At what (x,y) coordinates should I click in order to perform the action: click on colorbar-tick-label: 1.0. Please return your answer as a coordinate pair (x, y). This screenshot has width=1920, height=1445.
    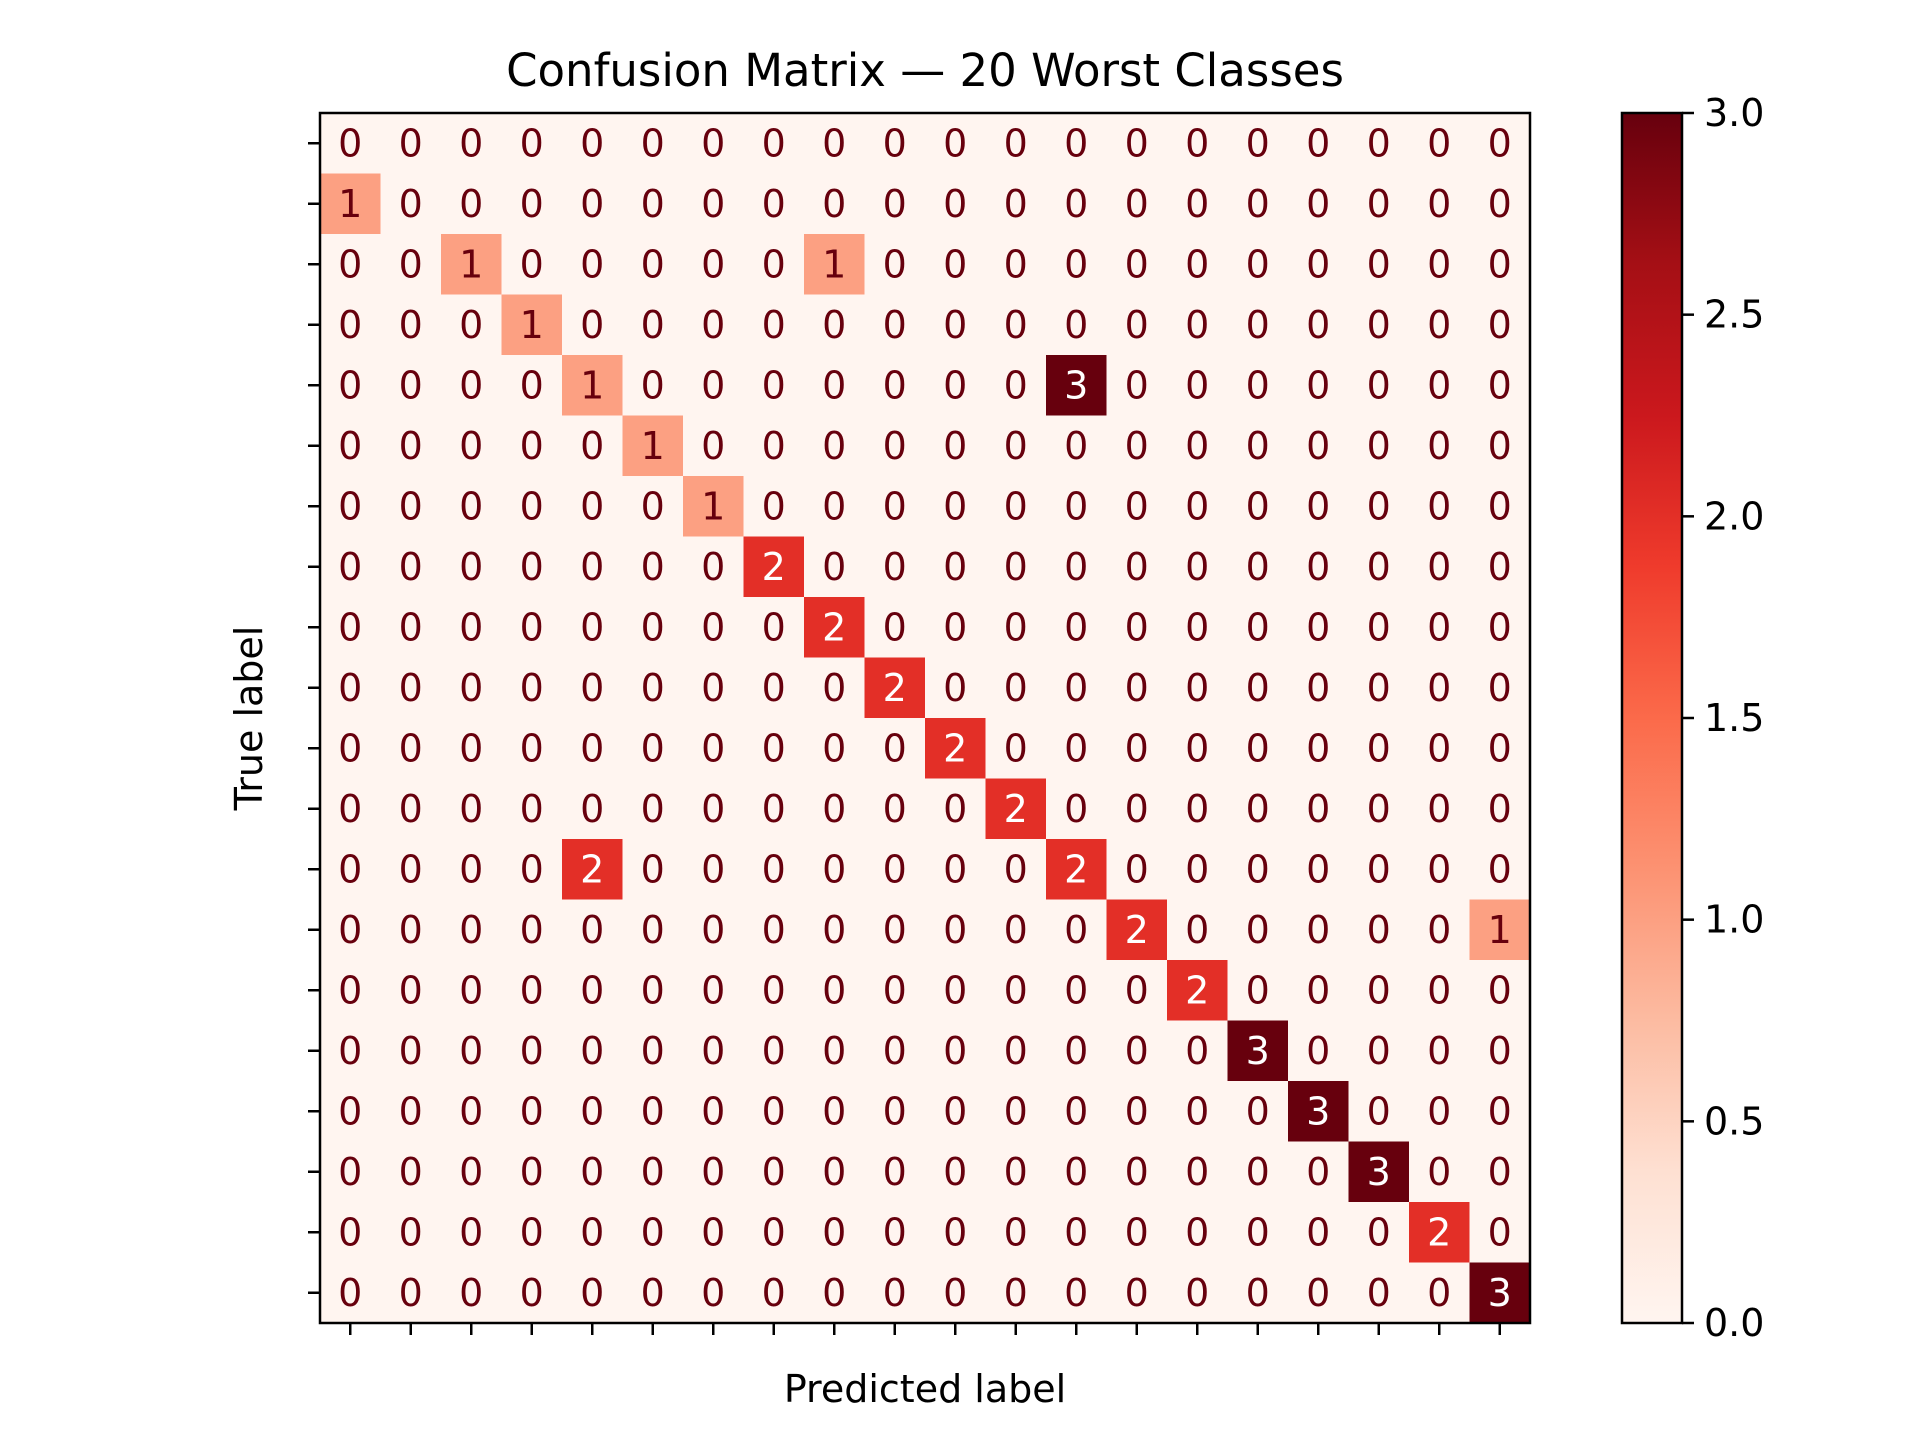
    Looking at the image, I should click on (1734, 920).